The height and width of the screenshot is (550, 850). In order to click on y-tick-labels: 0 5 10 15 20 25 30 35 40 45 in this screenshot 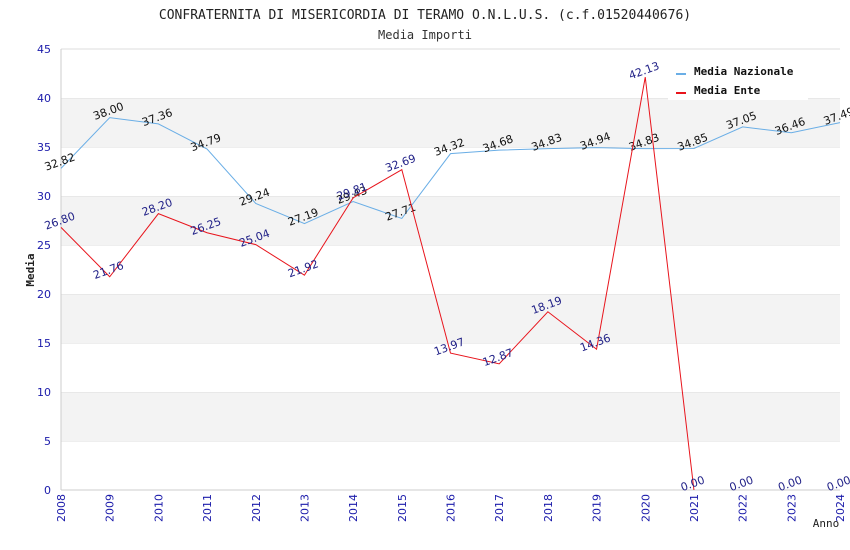, I will do `click(44, 270)`.